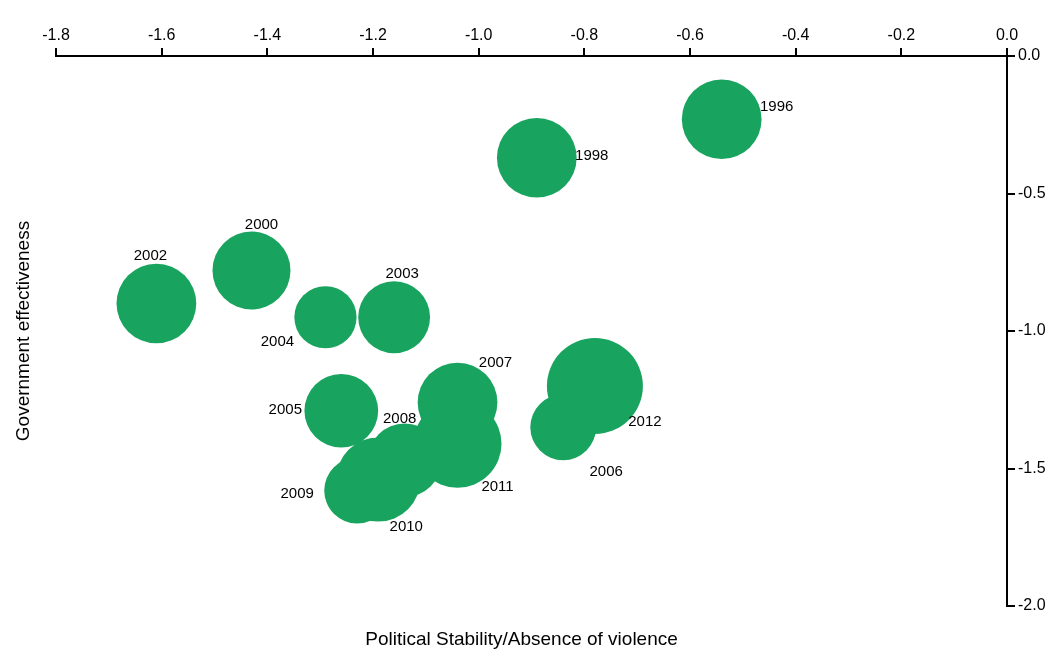  I want to click on annotation: 2000, so click(261, 223).